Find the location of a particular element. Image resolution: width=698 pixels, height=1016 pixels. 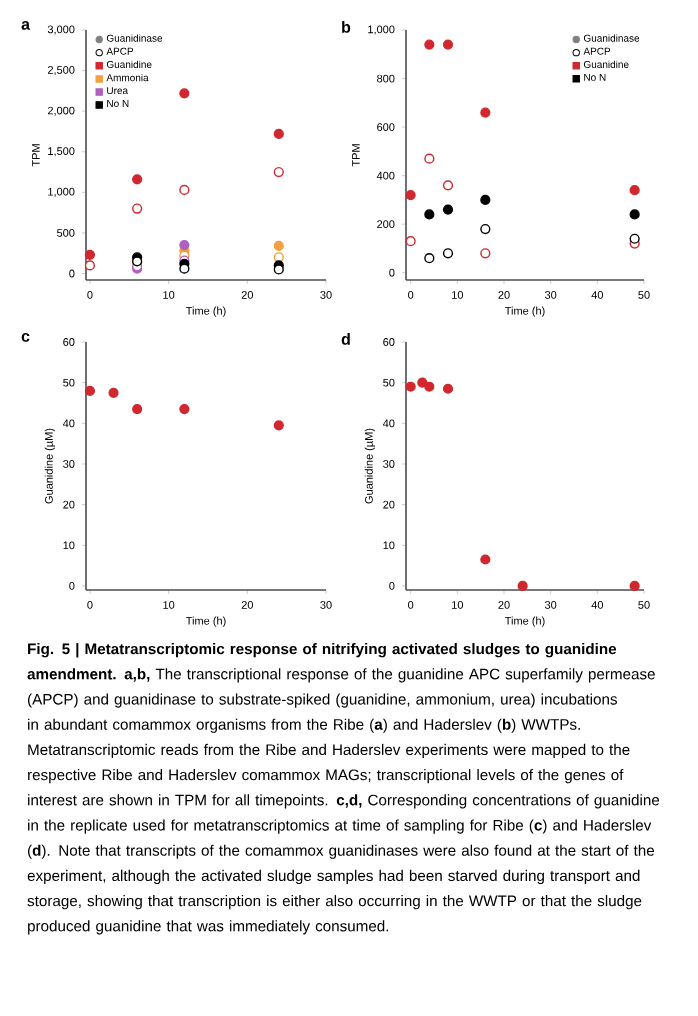

chart-title: c is located at coordinates (25, 337).